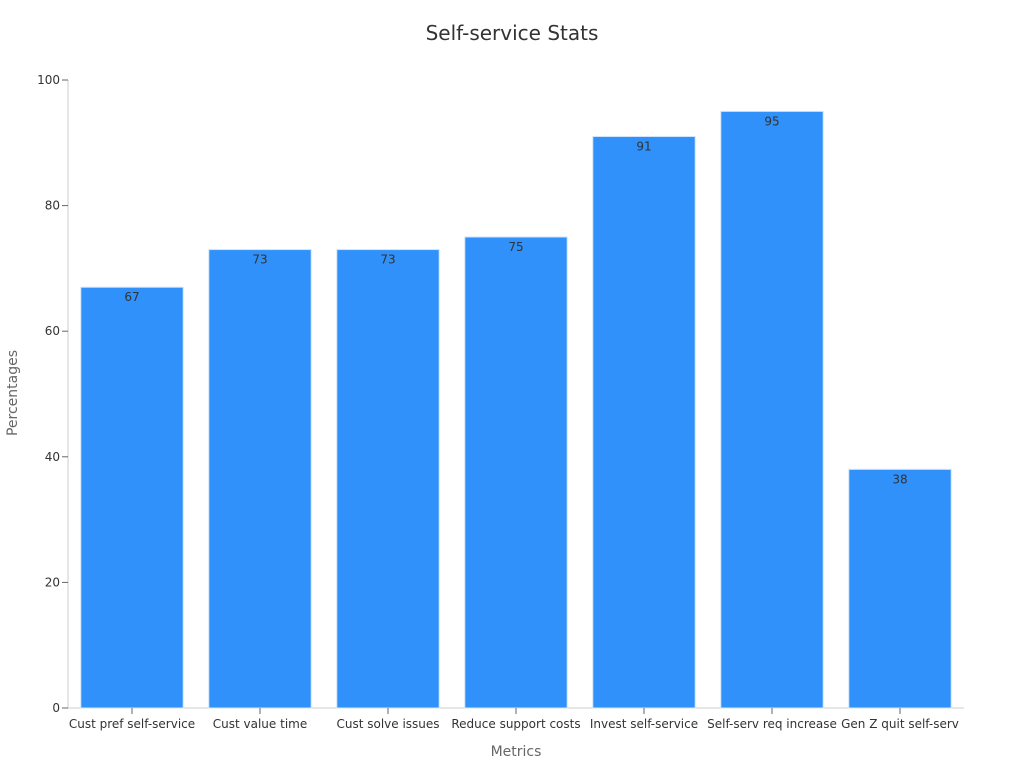 Image resolution: width=1024 pixels, height=768 pixels. What do you see at coordinates (771, 121) in the screenshot?
I see `data-label: 95` at bounding box center [771, 121].